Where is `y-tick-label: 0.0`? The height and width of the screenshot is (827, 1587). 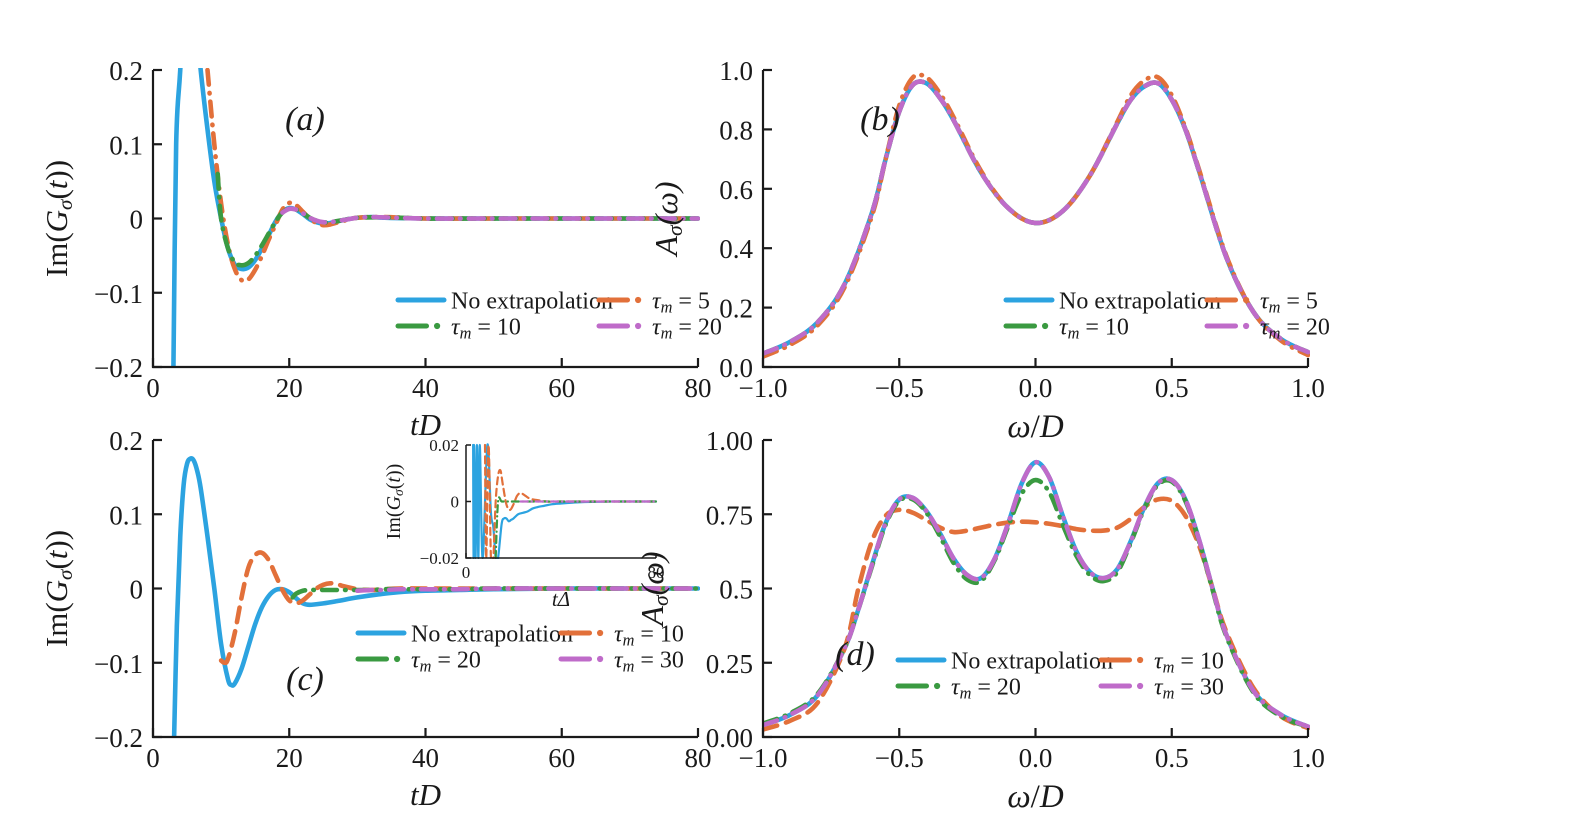 y-tick-label: 0.0 is located at coordinates (736, 368).